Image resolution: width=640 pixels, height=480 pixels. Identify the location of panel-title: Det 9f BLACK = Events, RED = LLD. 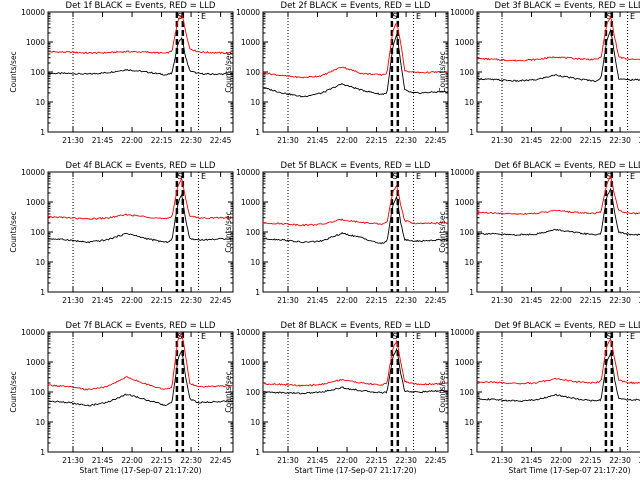
(567, 326).